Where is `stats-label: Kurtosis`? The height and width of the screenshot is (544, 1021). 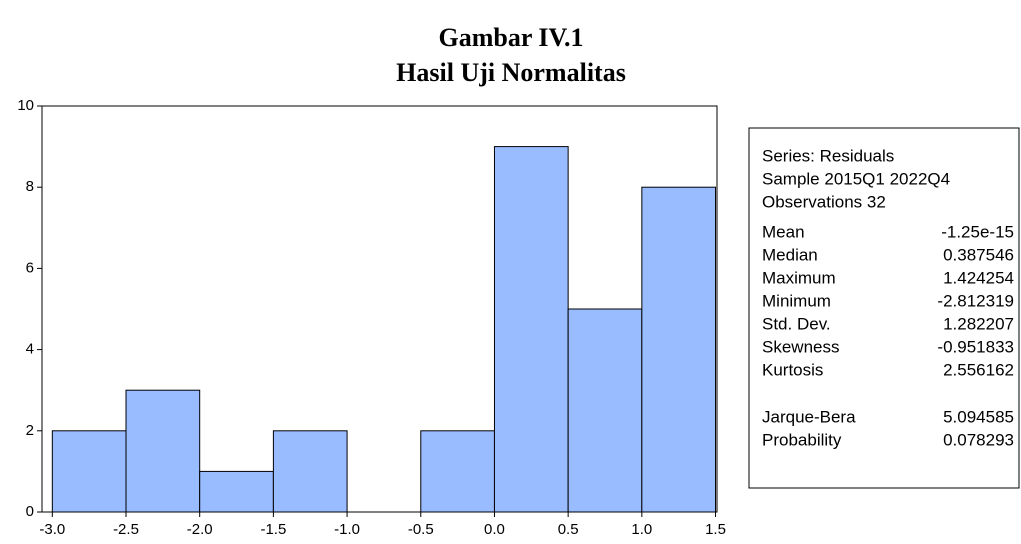
stats-label: Kurtosis is located at coordinates (792, 369).